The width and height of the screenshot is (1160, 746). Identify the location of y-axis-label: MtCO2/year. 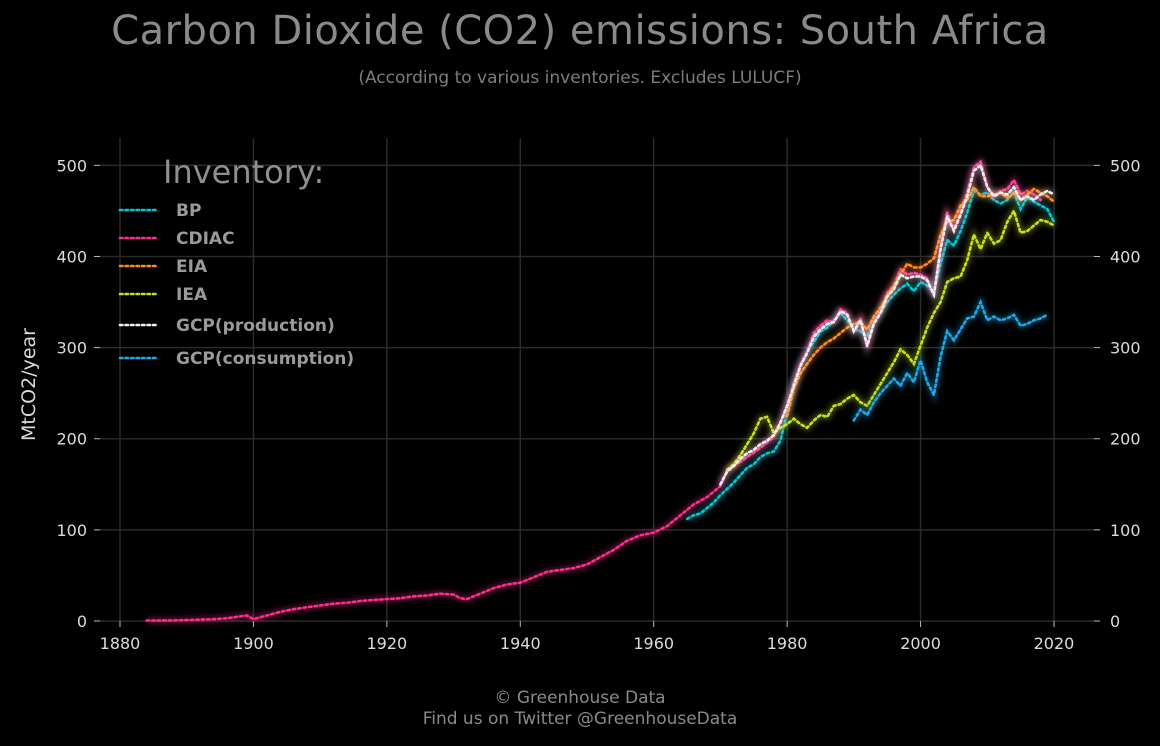
(29, 384).